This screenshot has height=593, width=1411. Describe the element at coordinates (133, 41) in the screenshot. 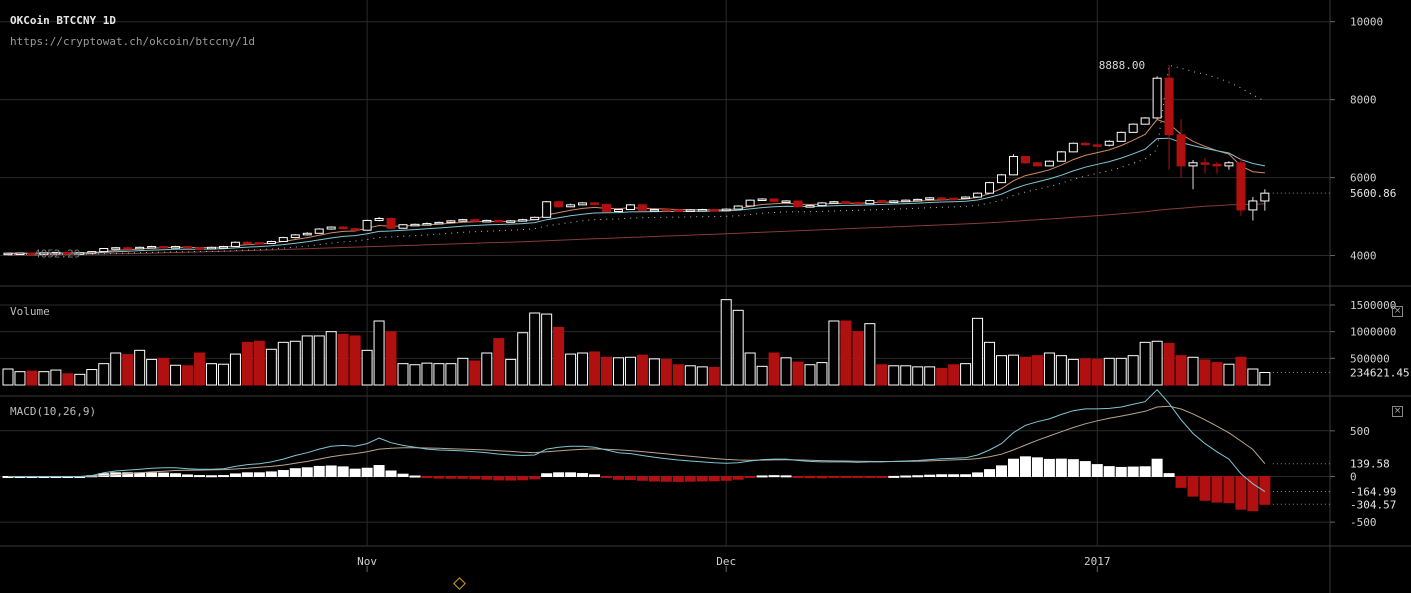

I see `chart-url: https://cryptowat.ch/okcoin/btccny/1d` at that location.